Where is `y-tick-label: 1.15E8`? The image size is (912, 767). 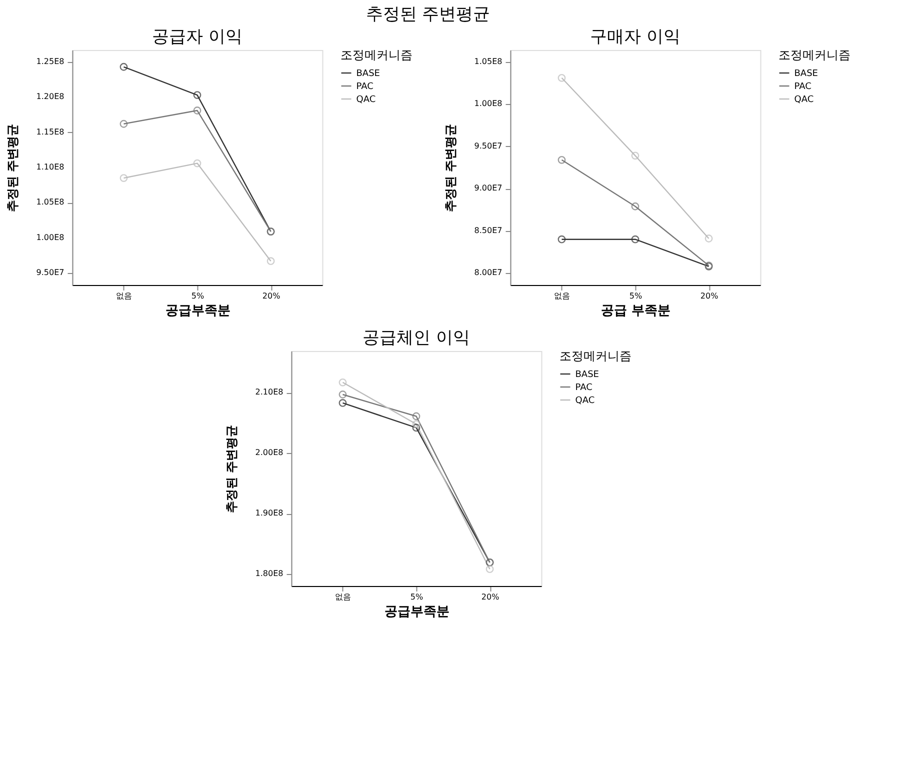 y-tick-label: 1.15E8 is located at coordinates (50, 131).